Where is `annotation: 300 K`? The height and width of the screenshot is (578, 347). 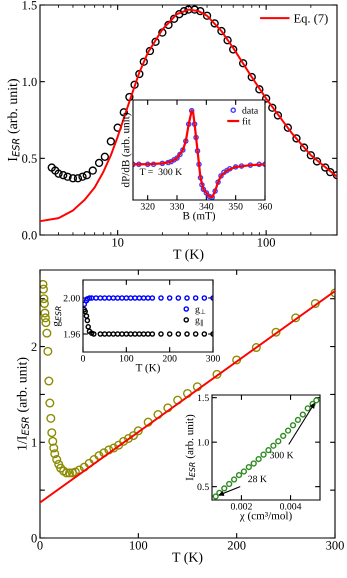 annotation: 300 K is located at coordinates (282, 455).